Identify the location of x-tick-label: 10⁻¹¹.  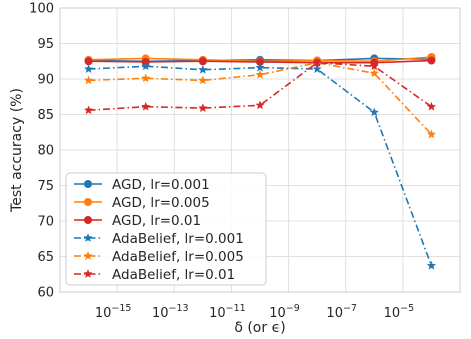
(227, 312).